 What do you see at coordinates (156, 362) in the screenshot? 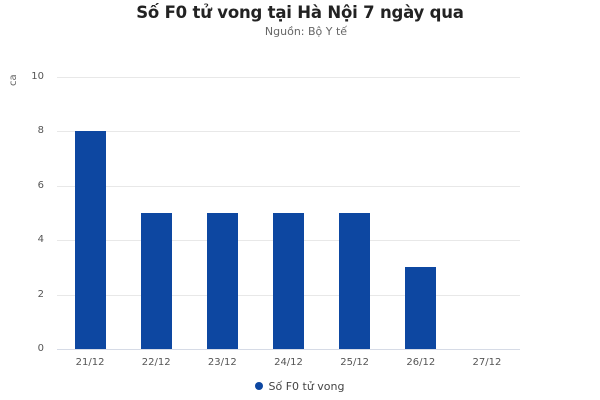
I see `x-tick-label: 22/12` at bounding box center [156, 362].